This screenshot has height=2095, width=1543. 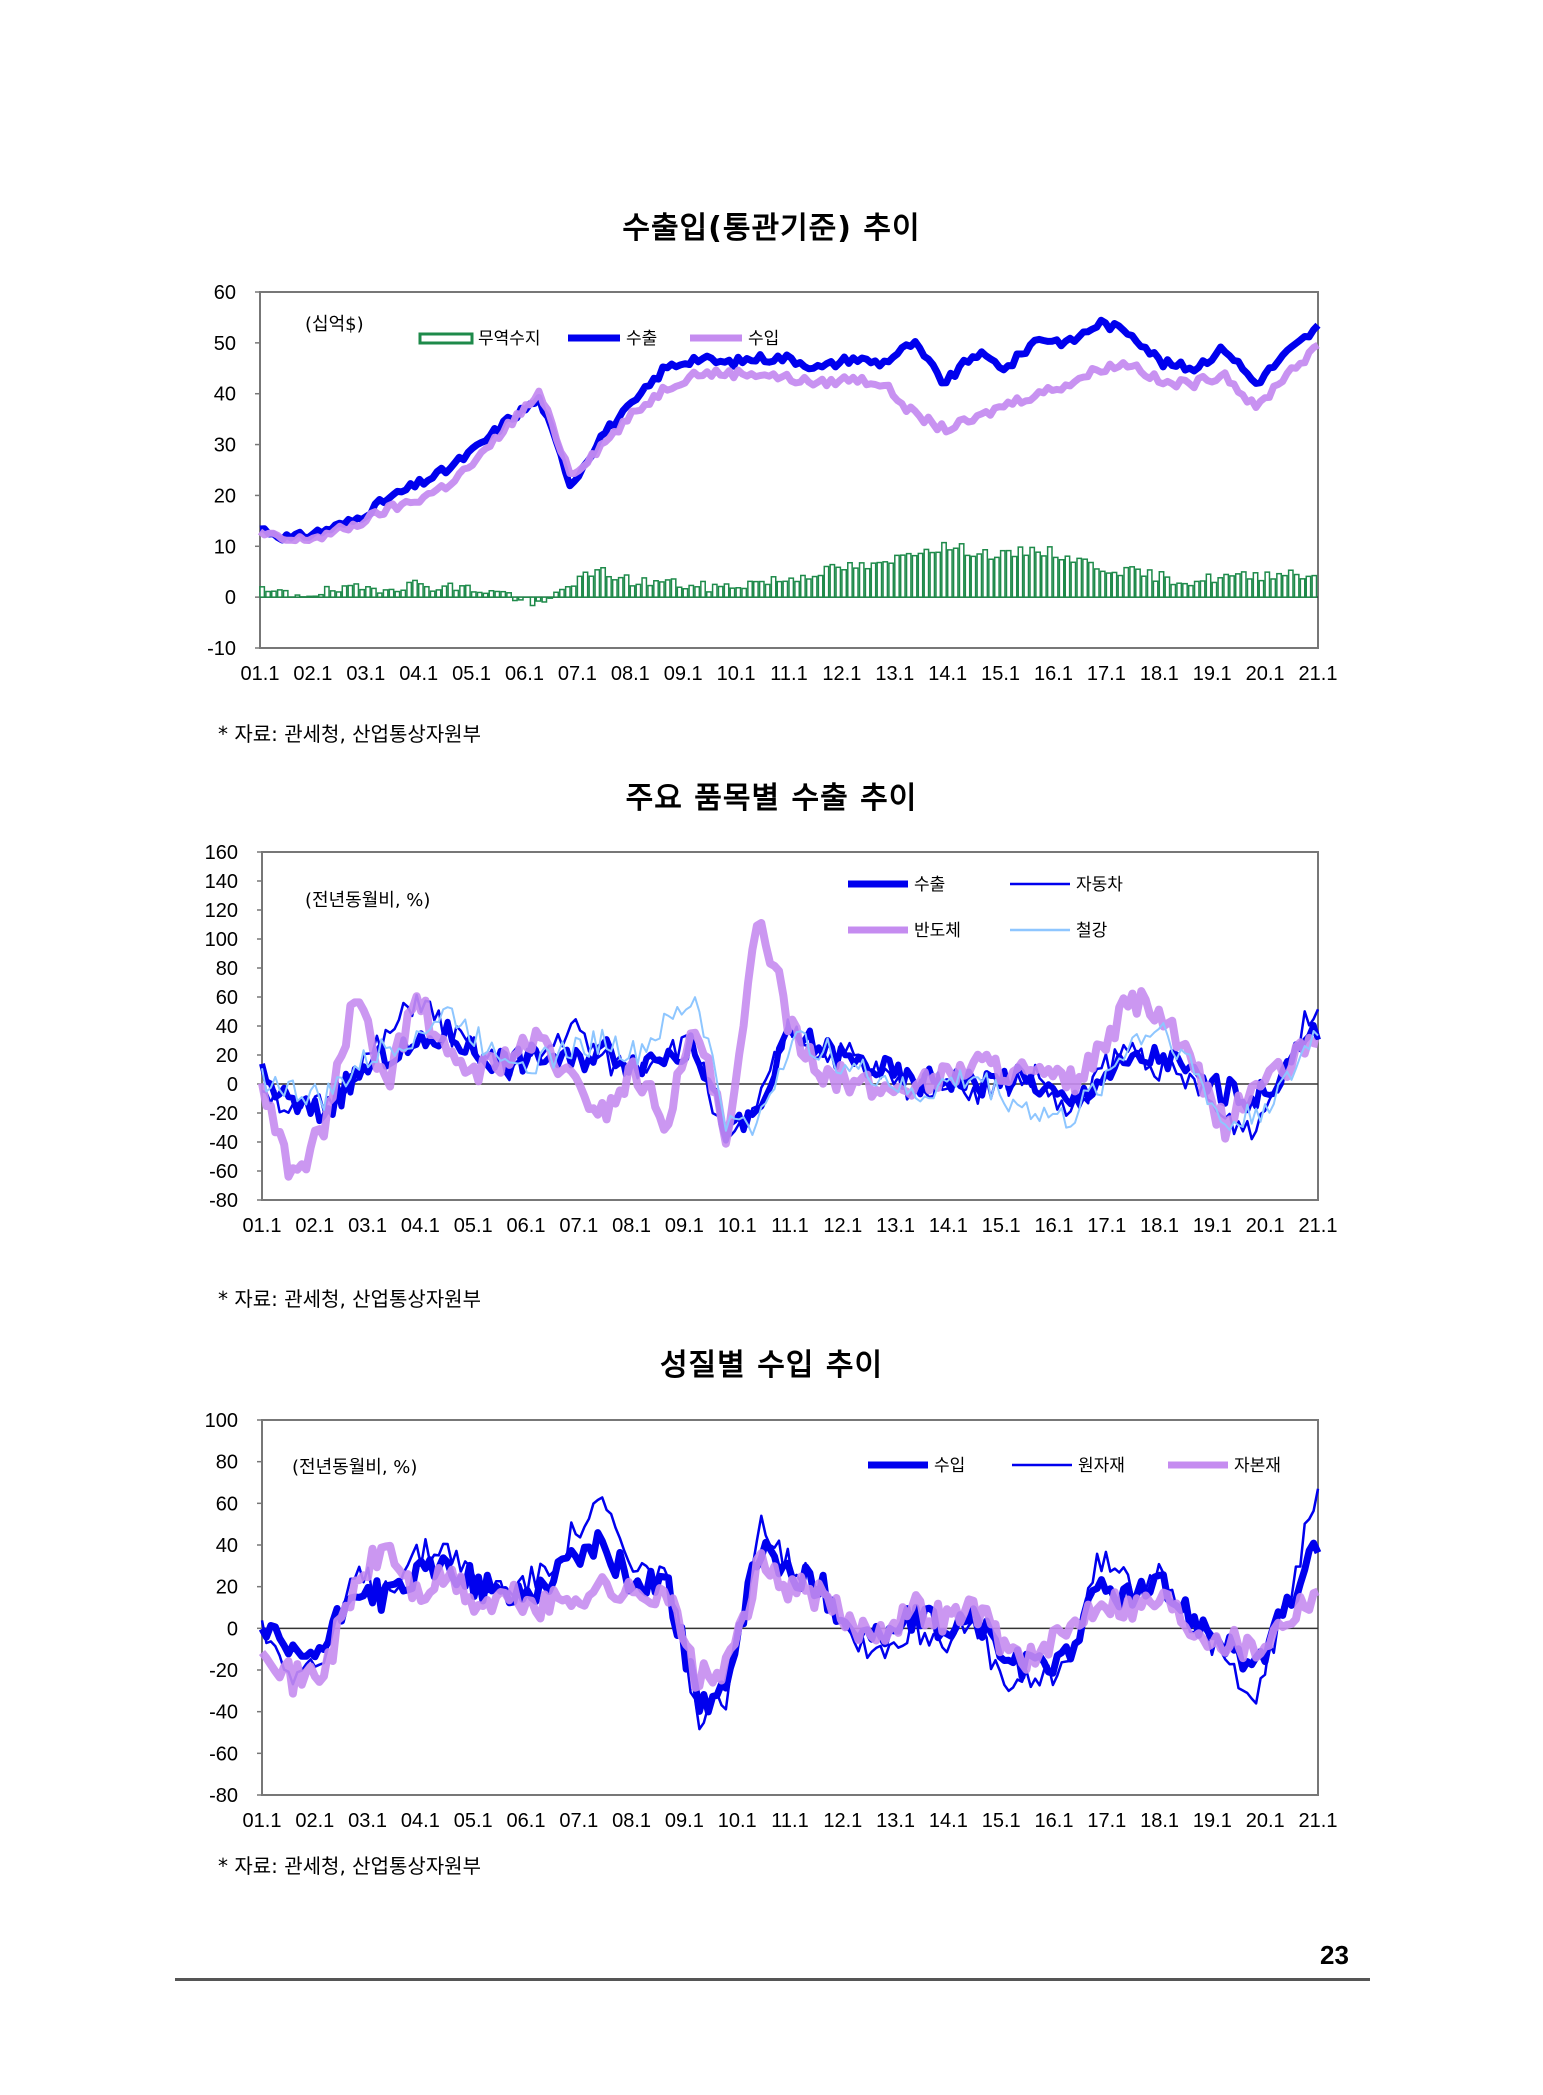 What do you see at coordinates (788, 443) in the screenshot?
I see `series-수입` at bounding box center [788, 443].